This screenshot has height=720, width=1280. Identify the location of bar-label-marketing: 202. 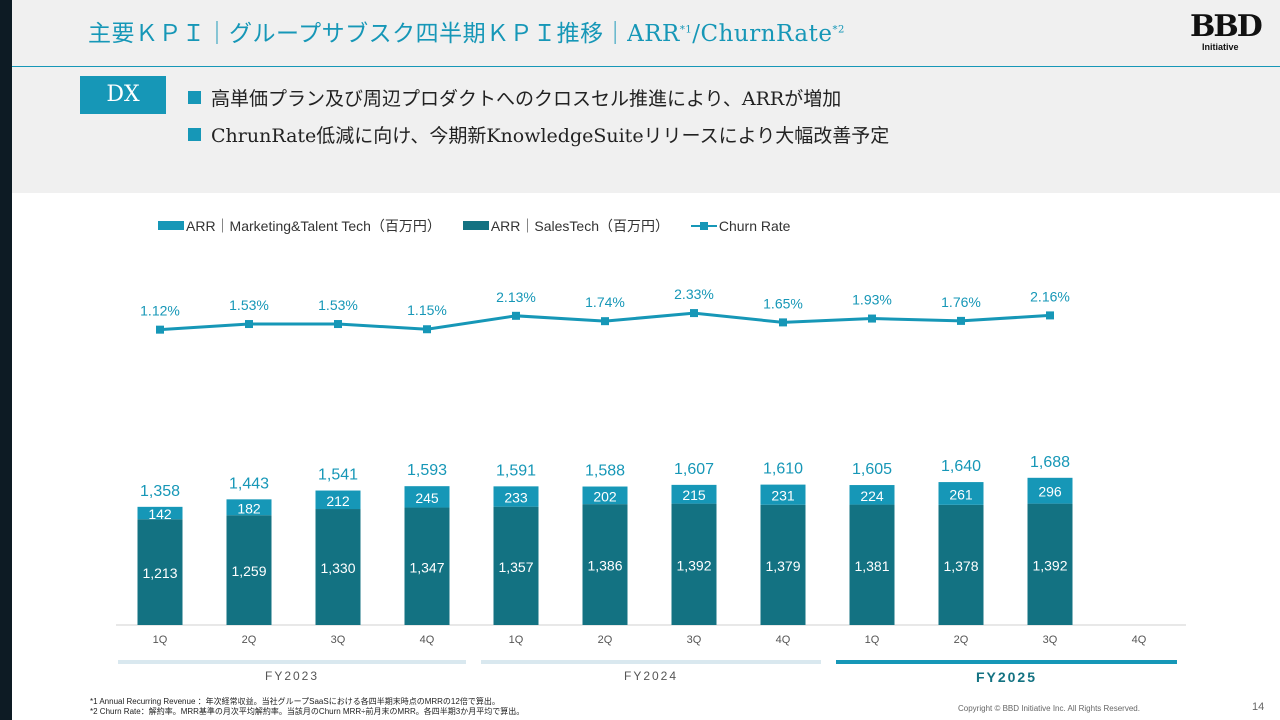
(605, 496).